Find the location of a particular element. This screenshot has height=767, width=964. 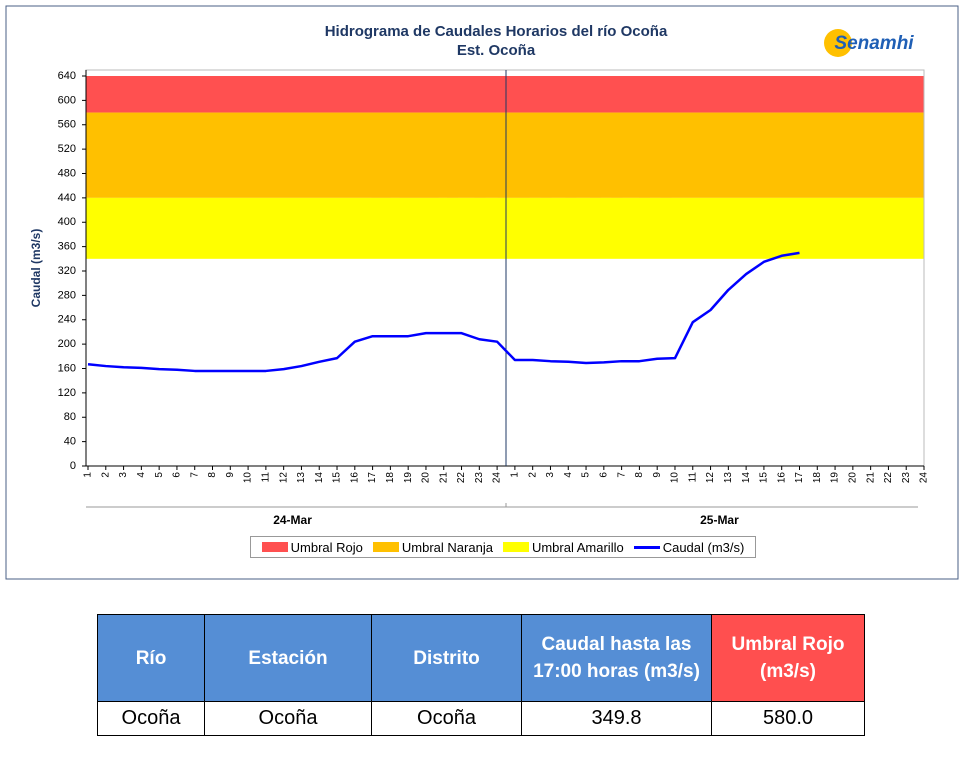

y-tick-label: 0 is located at coordinates (73, 466).